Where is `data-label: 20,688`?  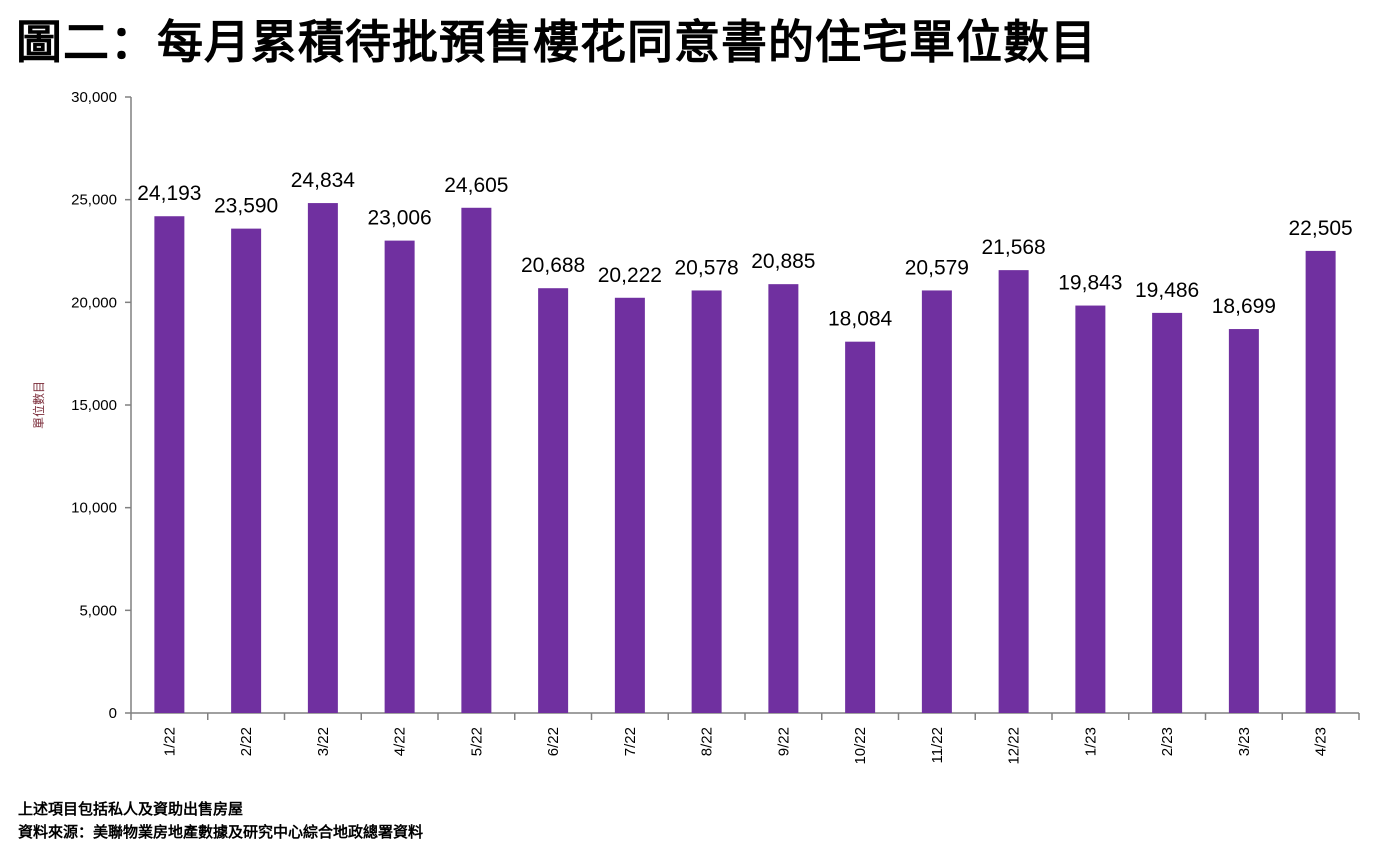
data-label: 20,688 is located at coordinates (553, 265).